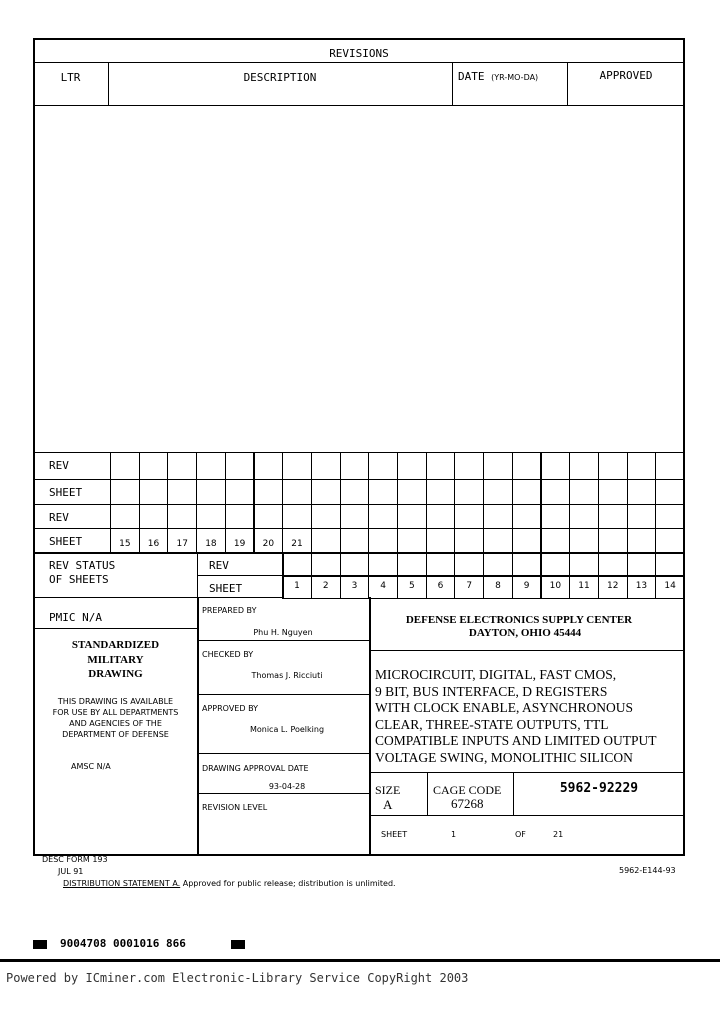 Image resolution: width=720 pixels, height=1012 pixels. I want to click on approved-by-name: Monica L. Poelking, so click(287, 729).